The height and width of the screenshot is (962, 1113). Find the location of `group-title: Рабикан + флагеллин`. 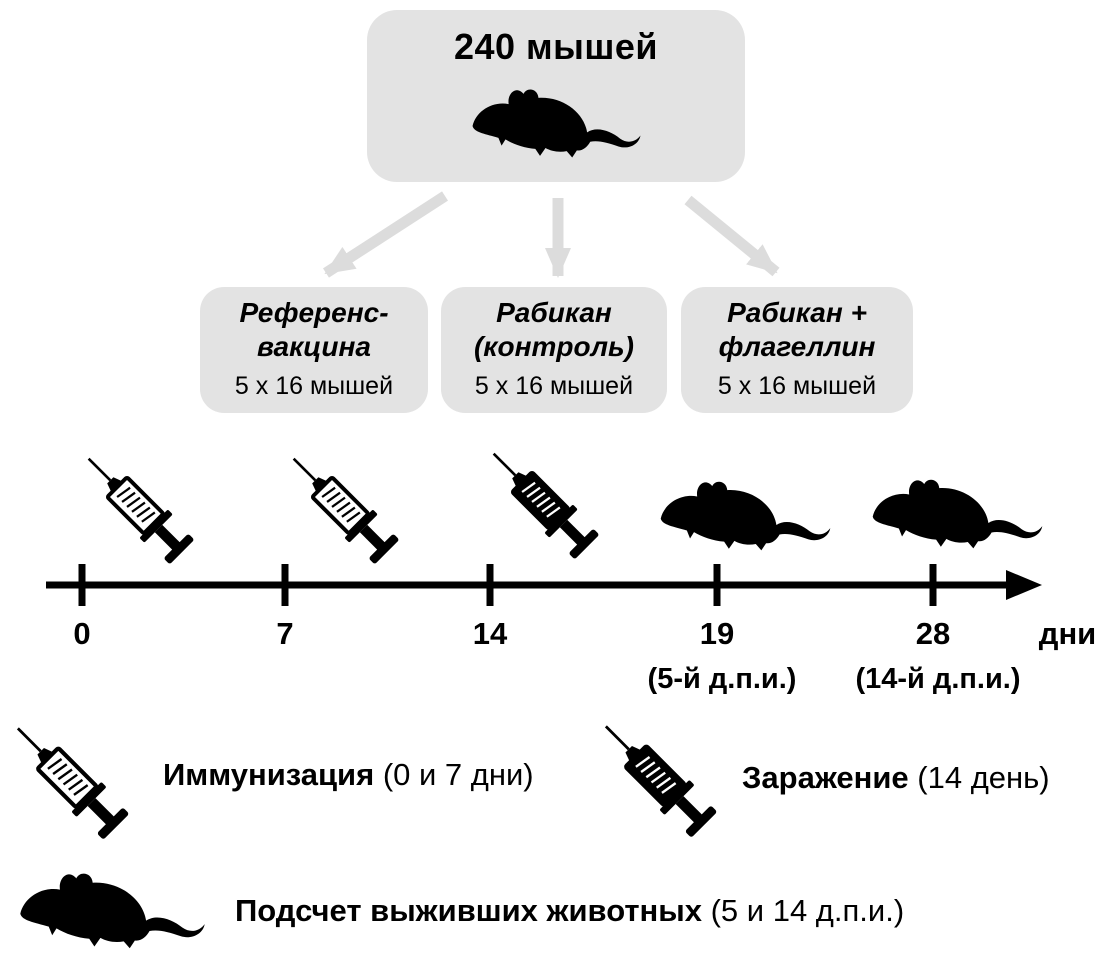

group-title: Рабикан + флагеллин is located at coordinates (797, 329).